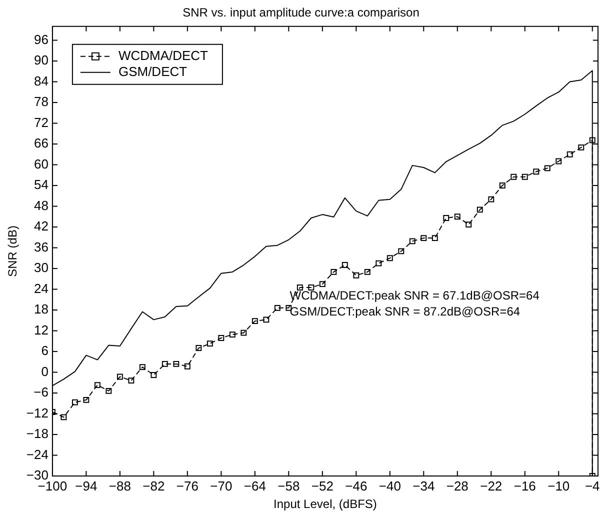  What do you see at coordinates (301, 13) in the screenshot?
I see `chart-title: SNR vs. input amplitude curve:a comparison` at bounding box center [301, 13].